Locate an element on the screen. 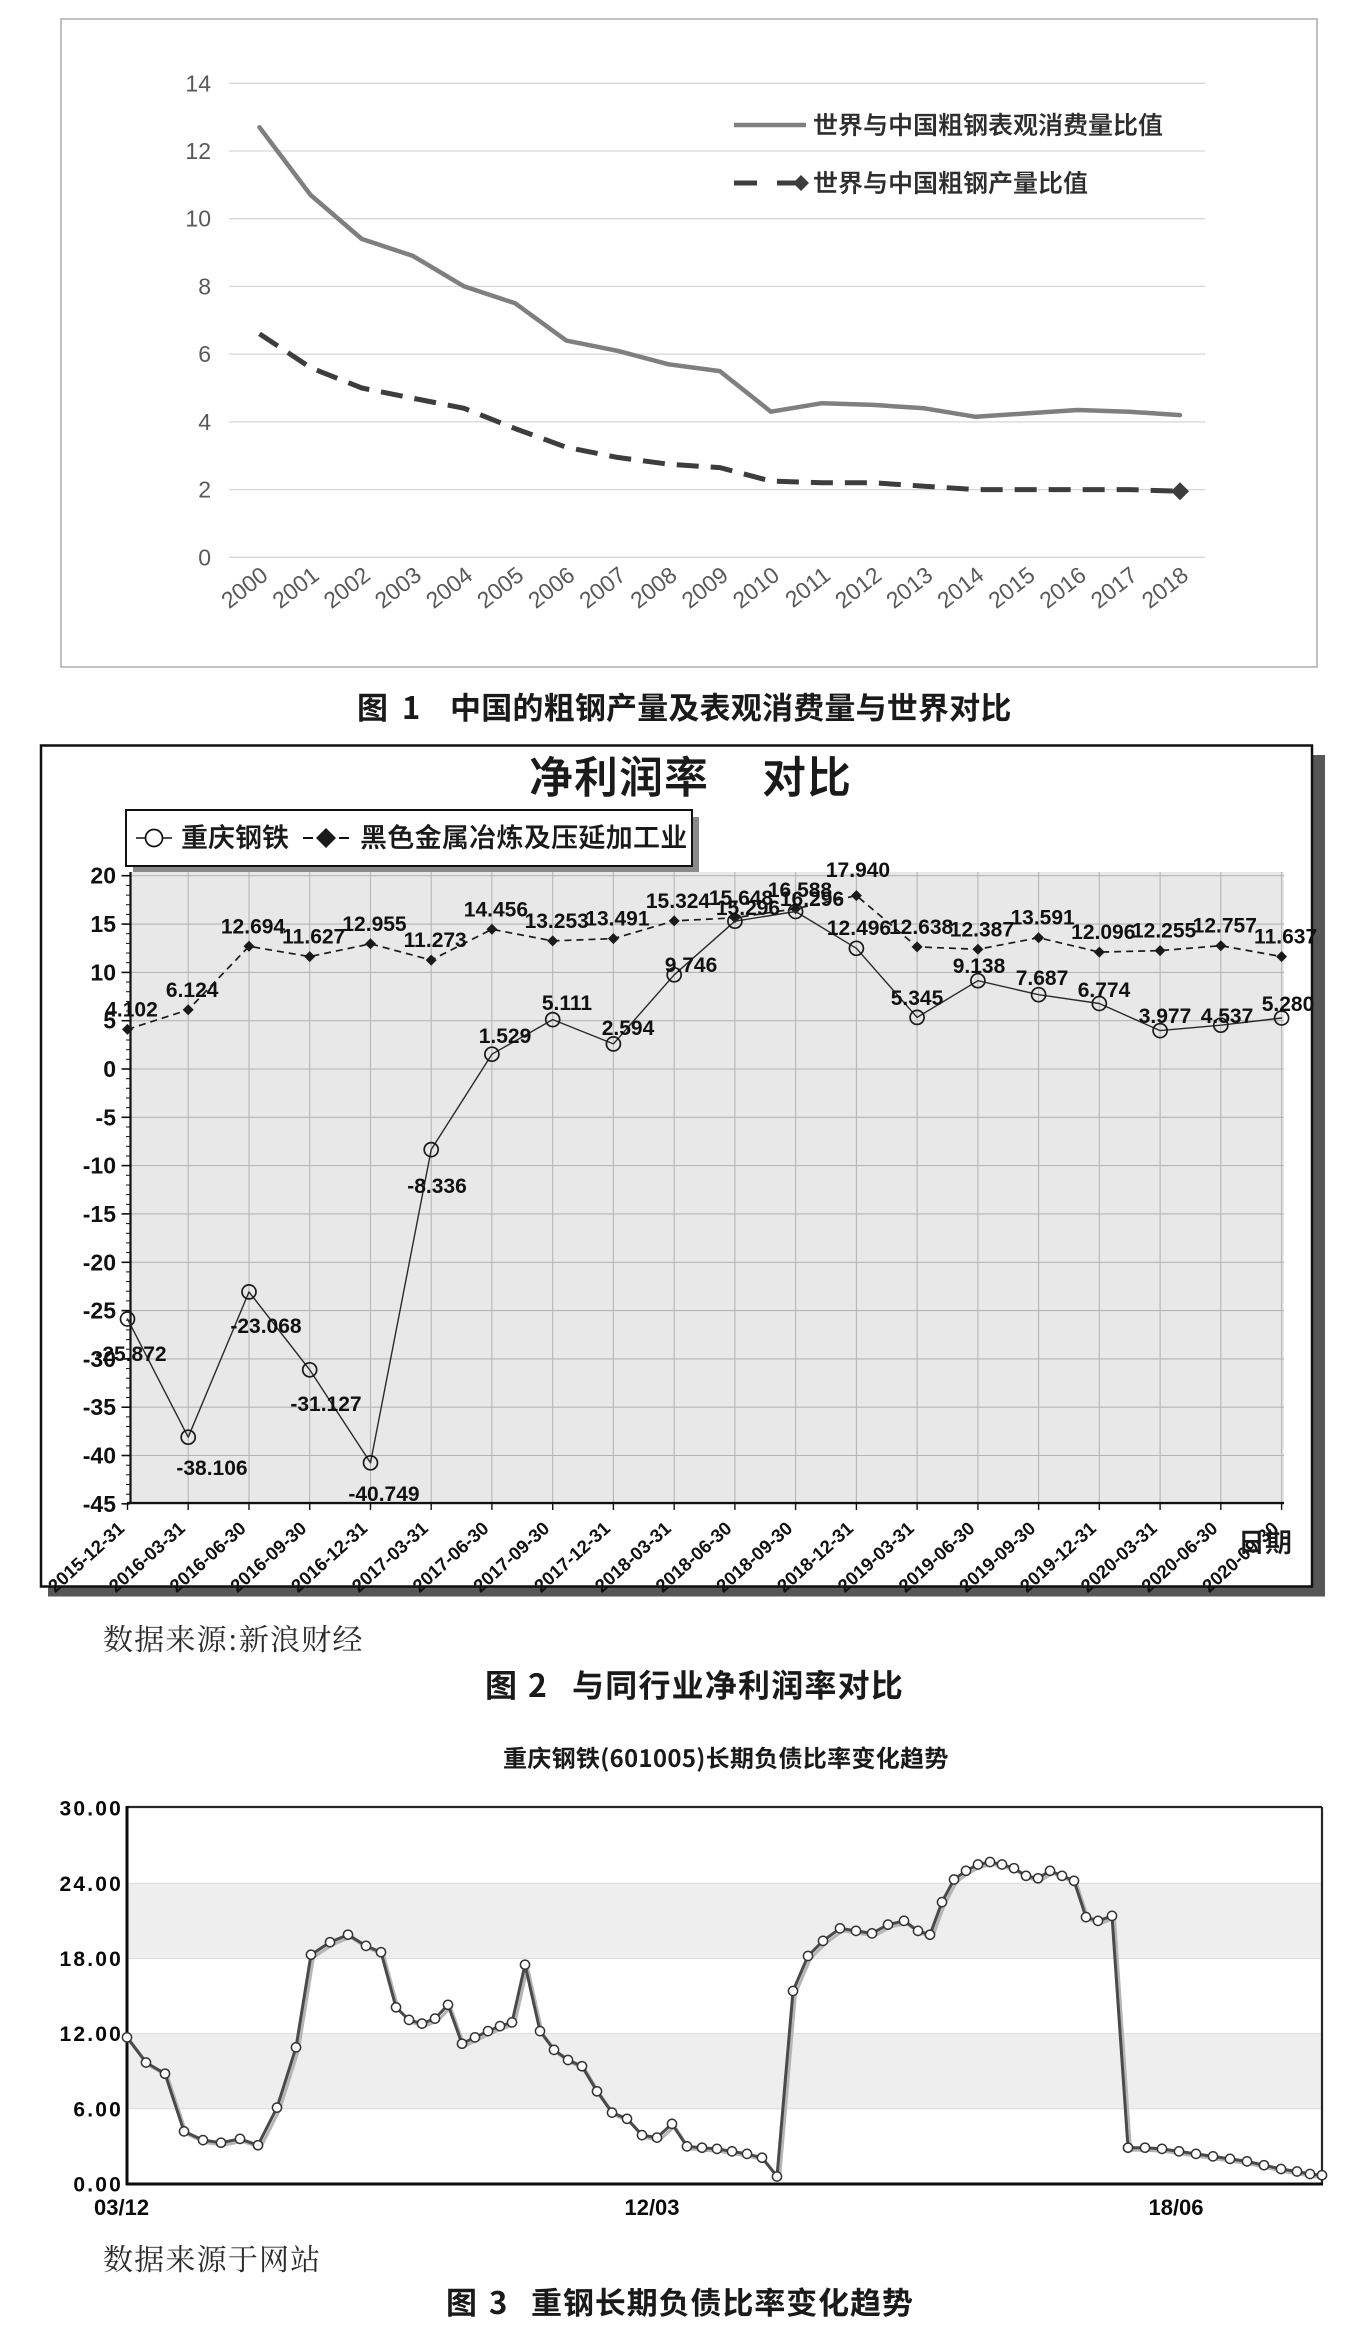  svg-text: 16.588 is located at coordinates (800, 890).